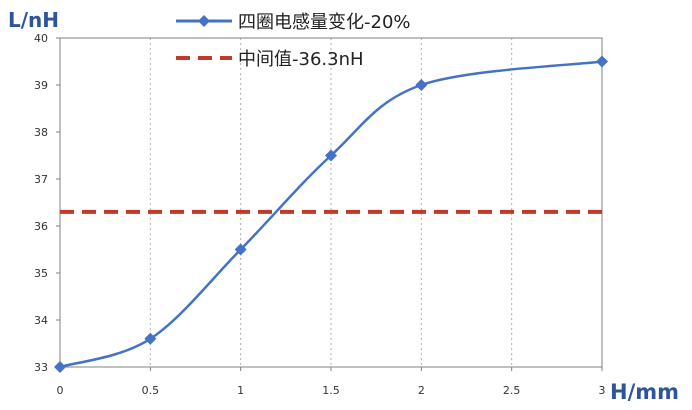 The width and height of the screenshot is (692, 410). Describe the element at coordinates (41, 132) in the screenshot. I see `y-tick-label-5: 38` at that location.